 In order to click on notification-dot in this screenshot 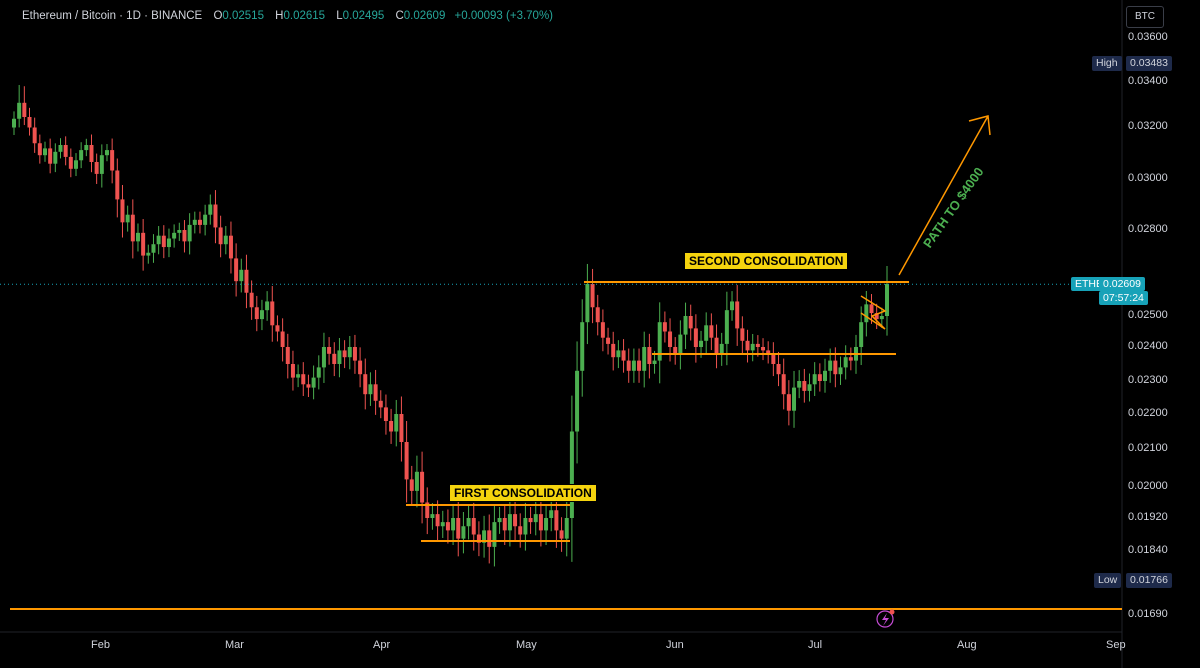, I will do `click(892, 612)`.